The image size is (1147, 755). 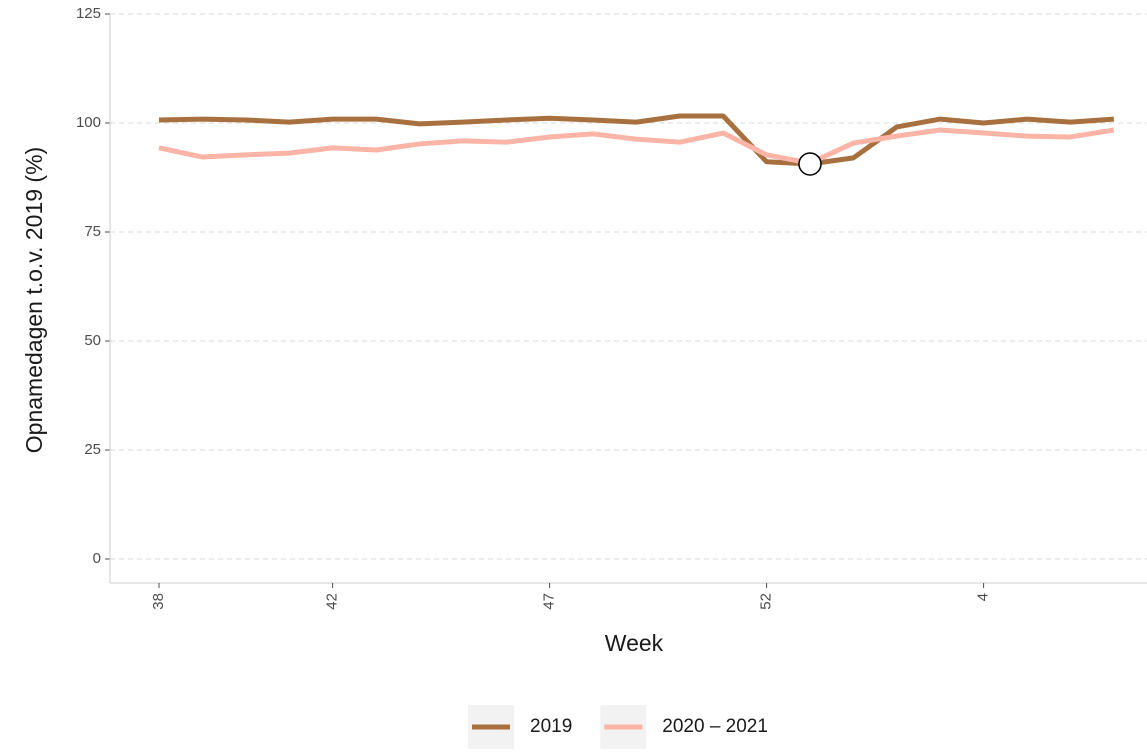 I want to click on legend-label: 2019, so click(x=551, y=726).